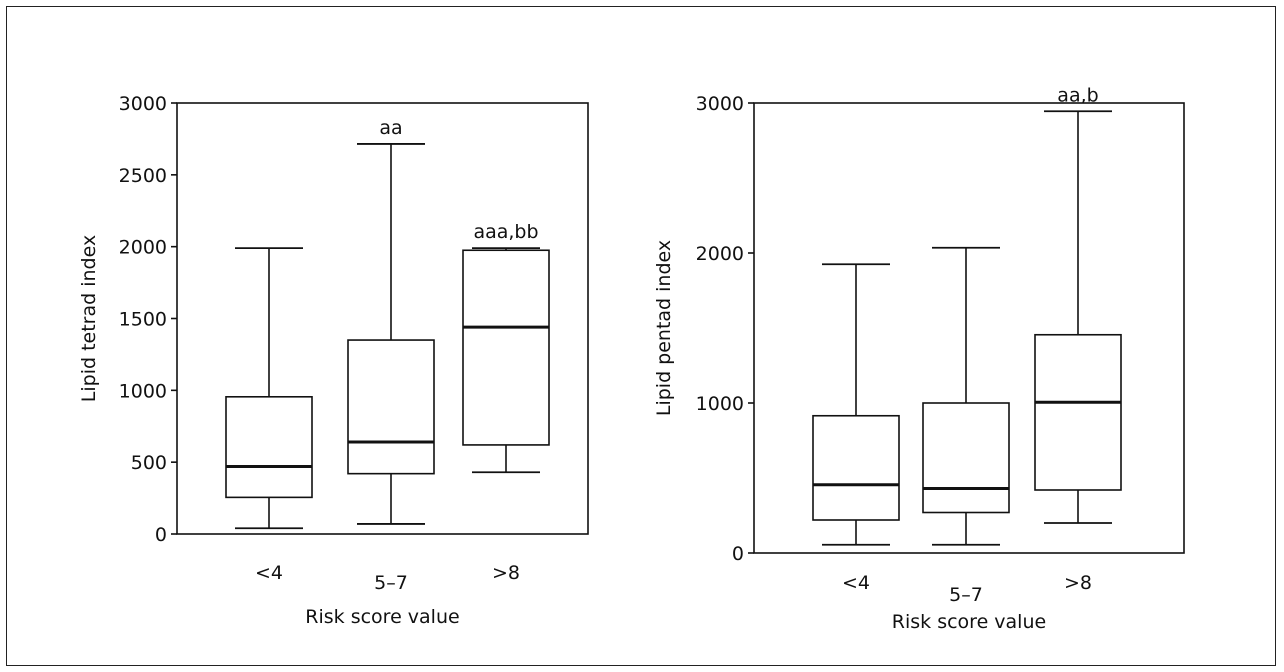 This screenshot has width=1284, height=672. What do you see at coordinates (89, 318) in the screenshot?
I see `y-axis-label: Lipid tetrad index` at bounding box center [89, 318].